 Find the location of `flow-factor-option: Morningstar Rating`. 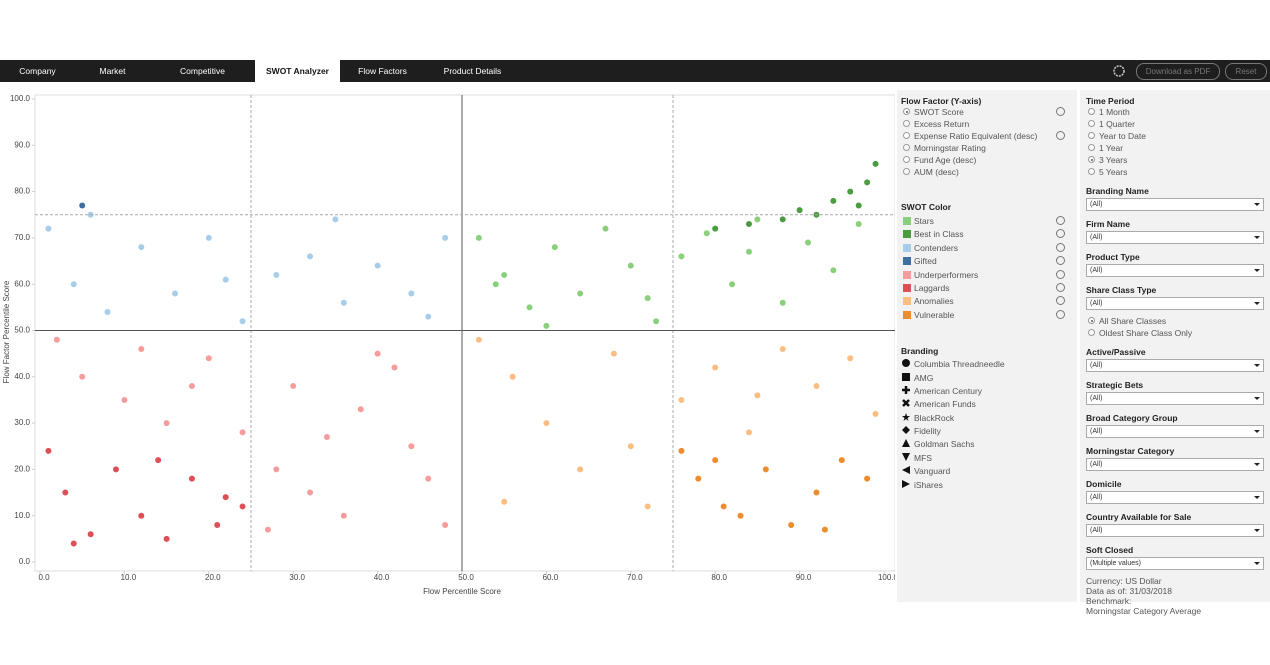

flow-factor-option: Morningstar Rating is located at coordinates (987, 148).